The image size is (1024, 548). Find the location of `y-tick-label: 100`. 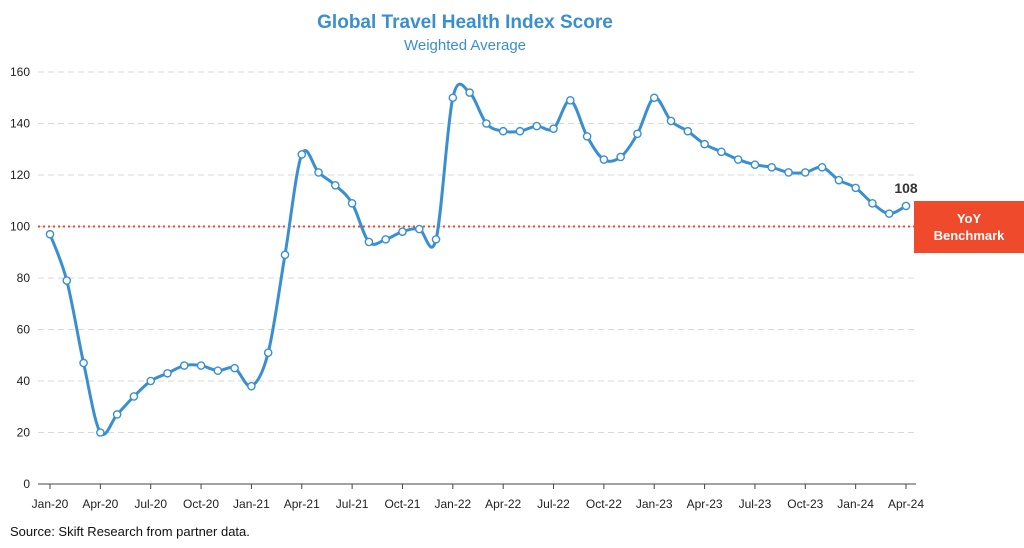

y-tick-label: 100 is located at coordinates (20, 227).